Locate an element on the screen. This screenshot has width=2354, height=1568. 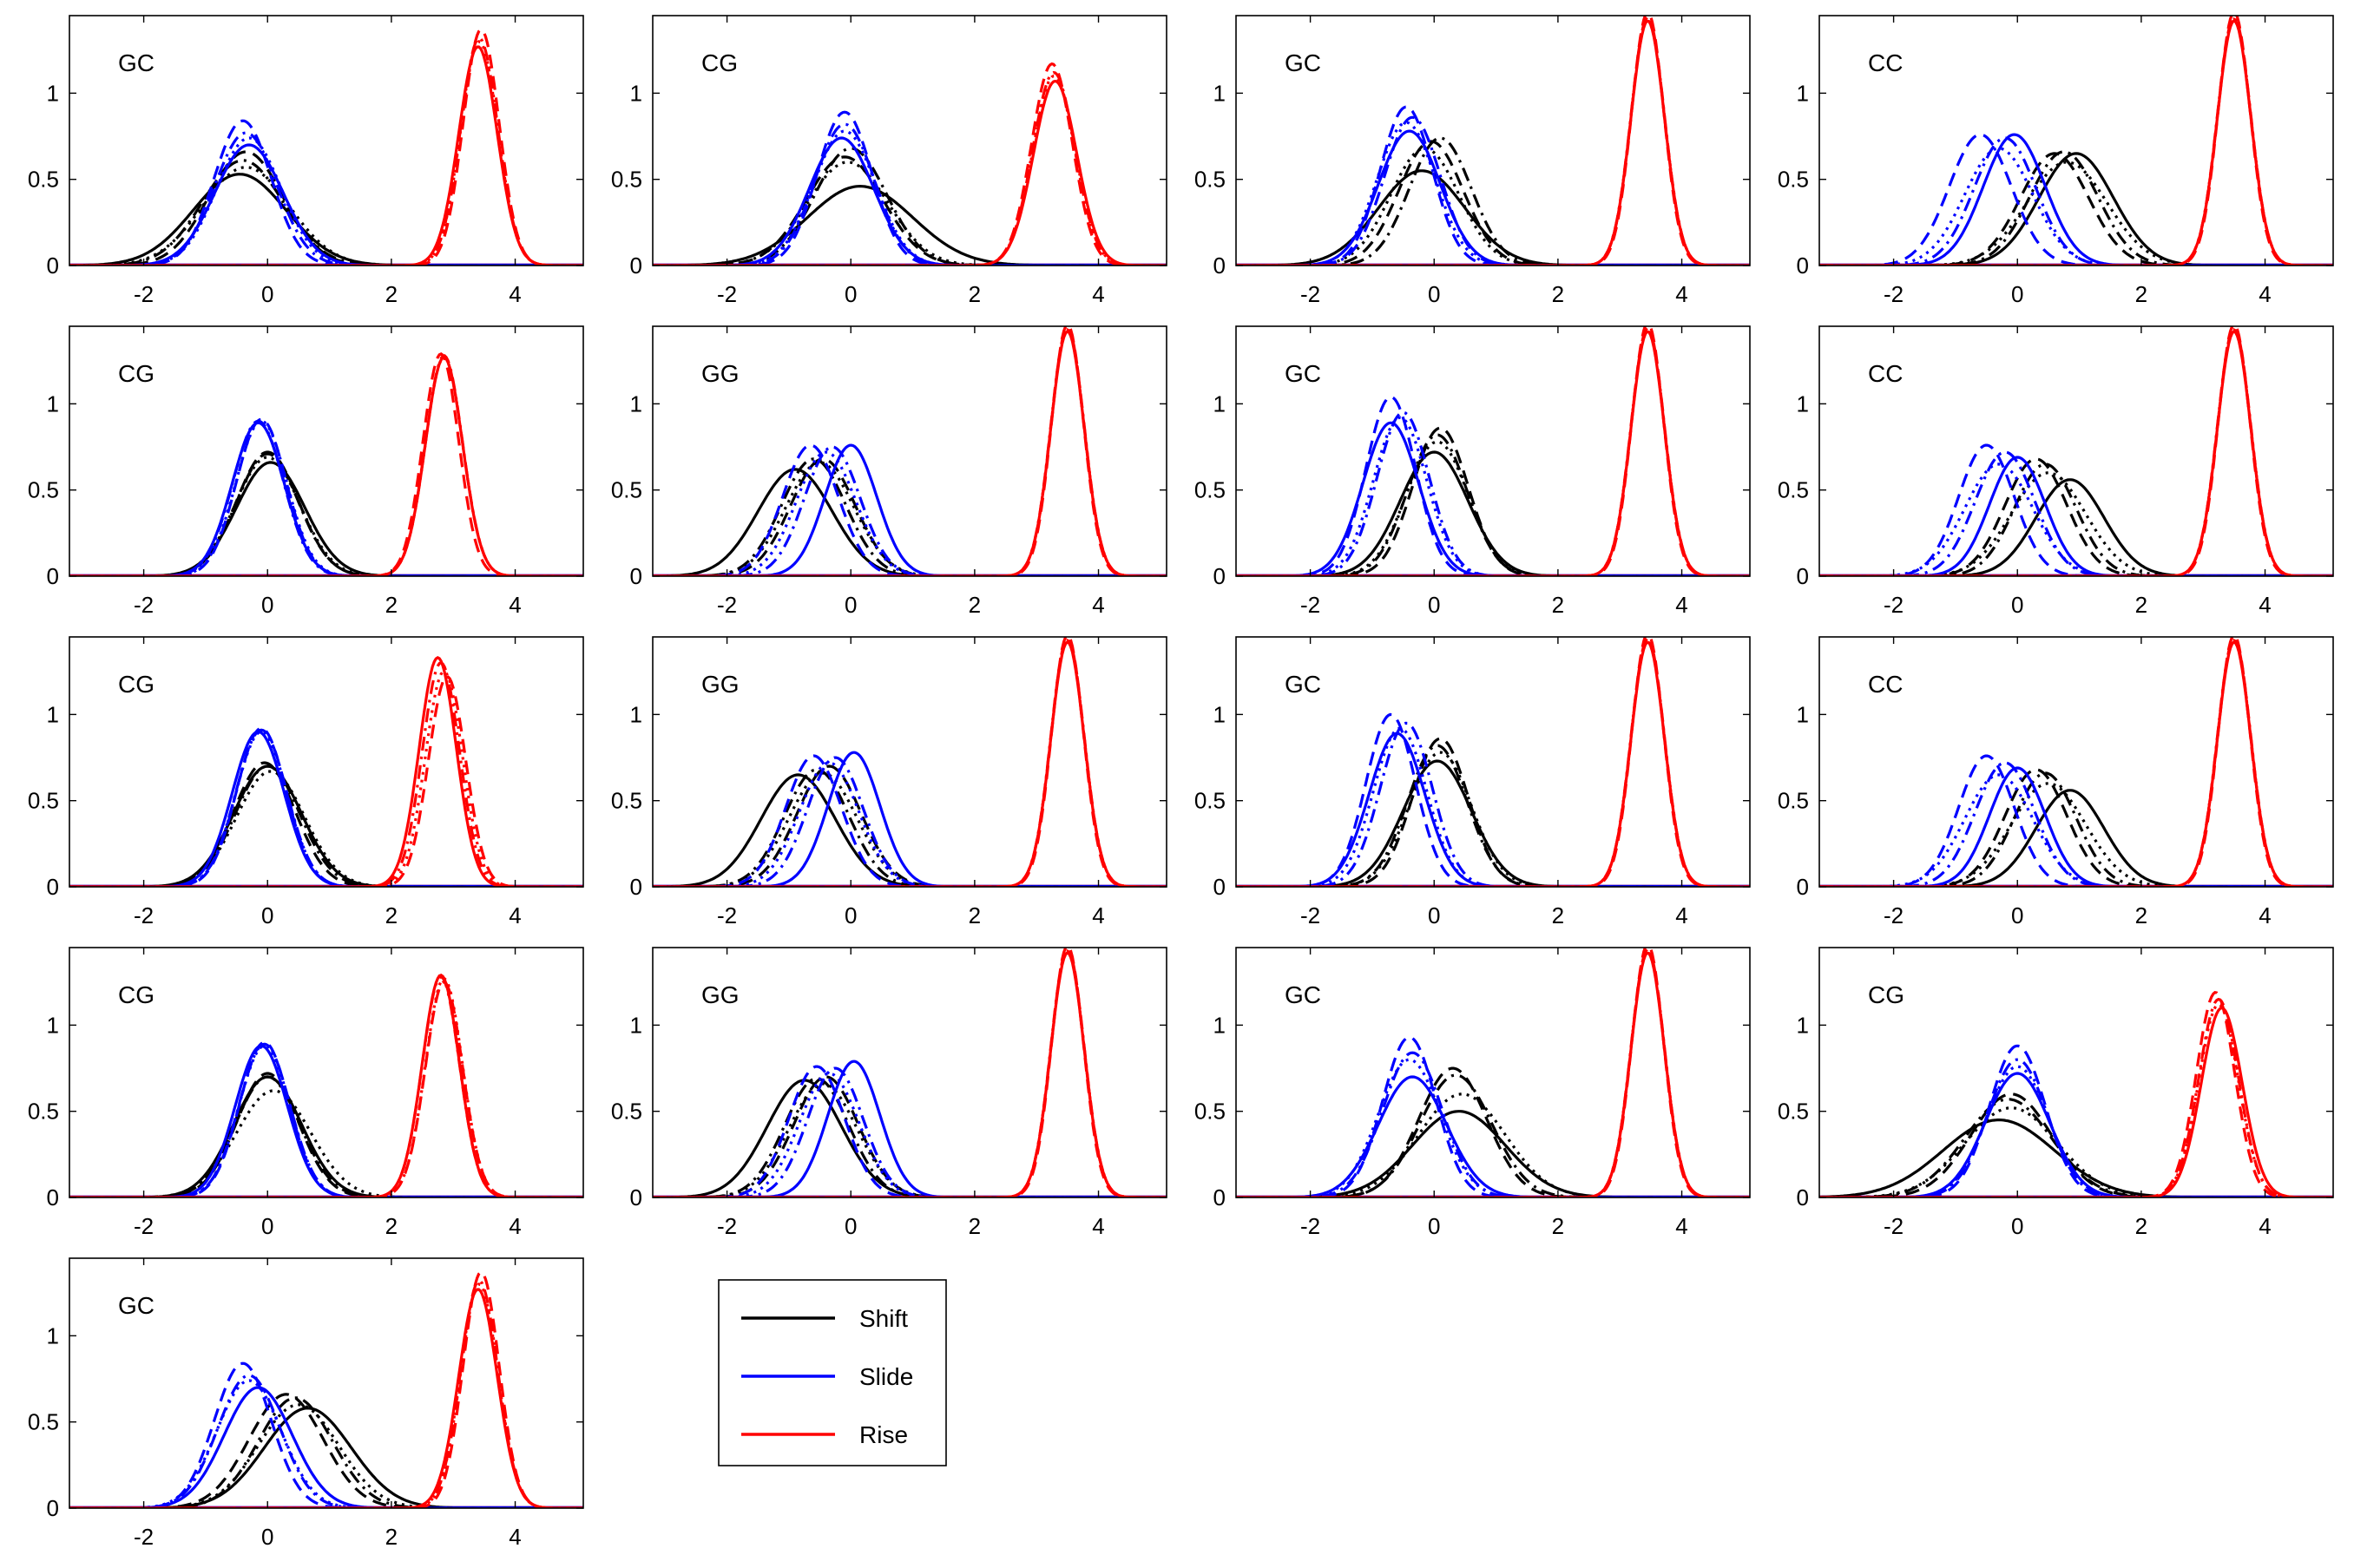
panel-12: -2 0 2 4 0 0.5 1 CC is located at coordinates (2056, 782).